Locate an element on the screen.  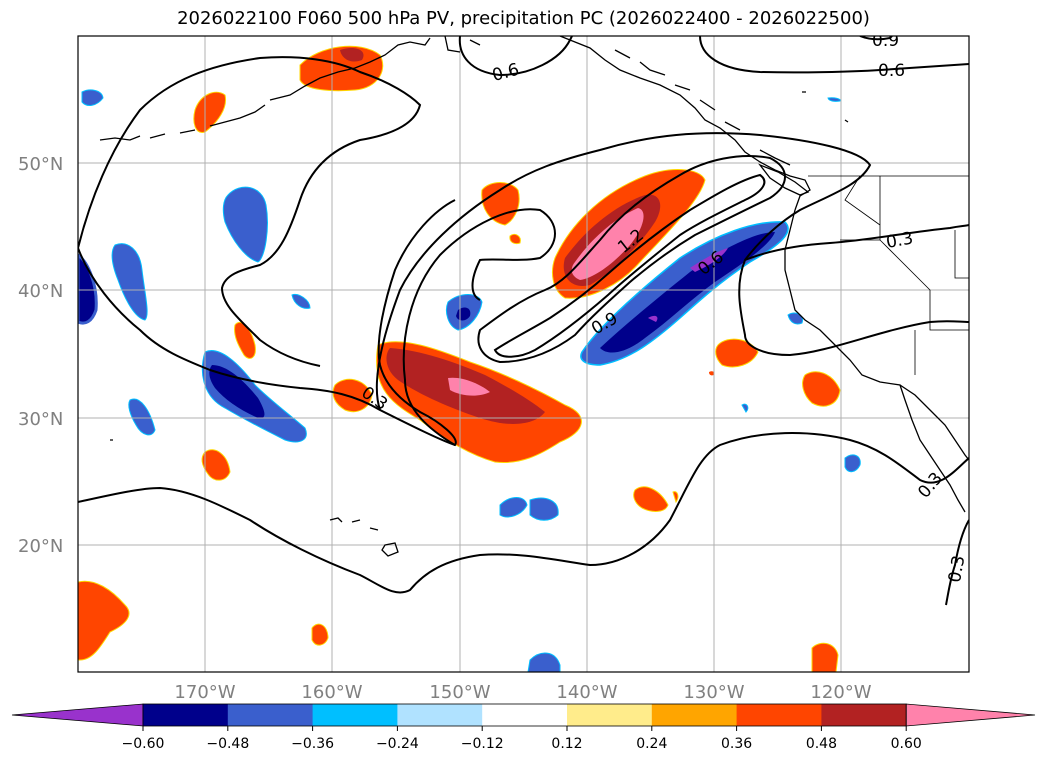
lat-label-30: 30°N is located at coordinates (40, 419).